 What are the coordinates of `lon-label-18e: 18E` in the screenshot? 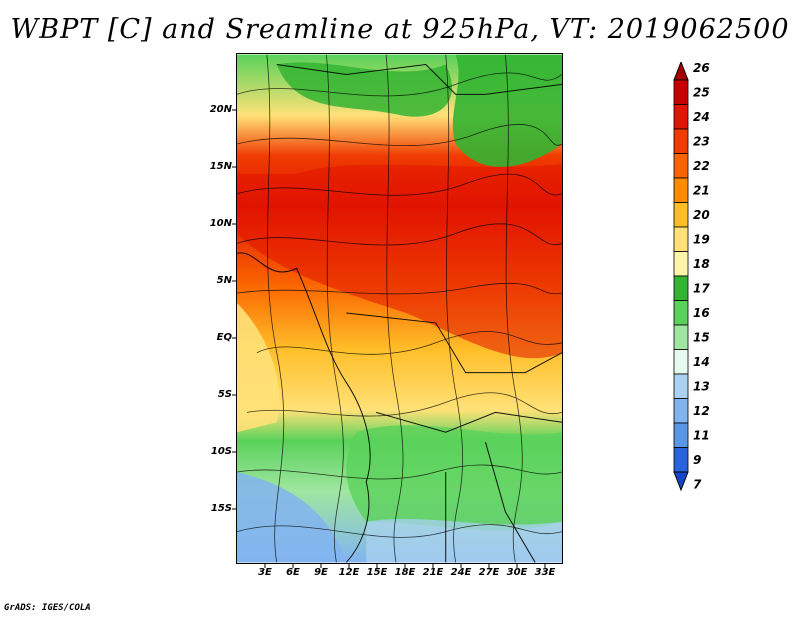 It's located at (405, 572).